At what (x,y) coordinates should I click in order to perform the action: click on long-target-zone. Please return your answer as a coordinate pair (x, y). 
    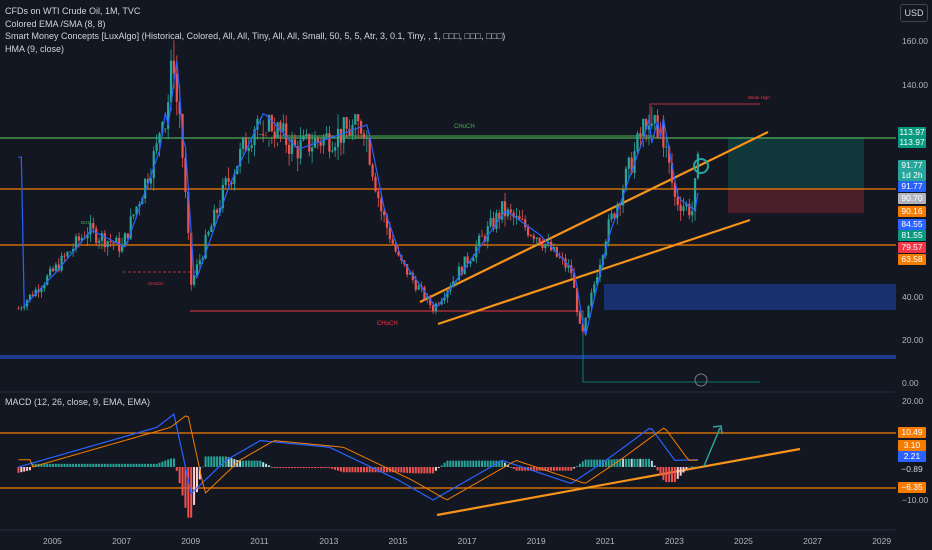
    Looking at the image, I should click on (796, 163).